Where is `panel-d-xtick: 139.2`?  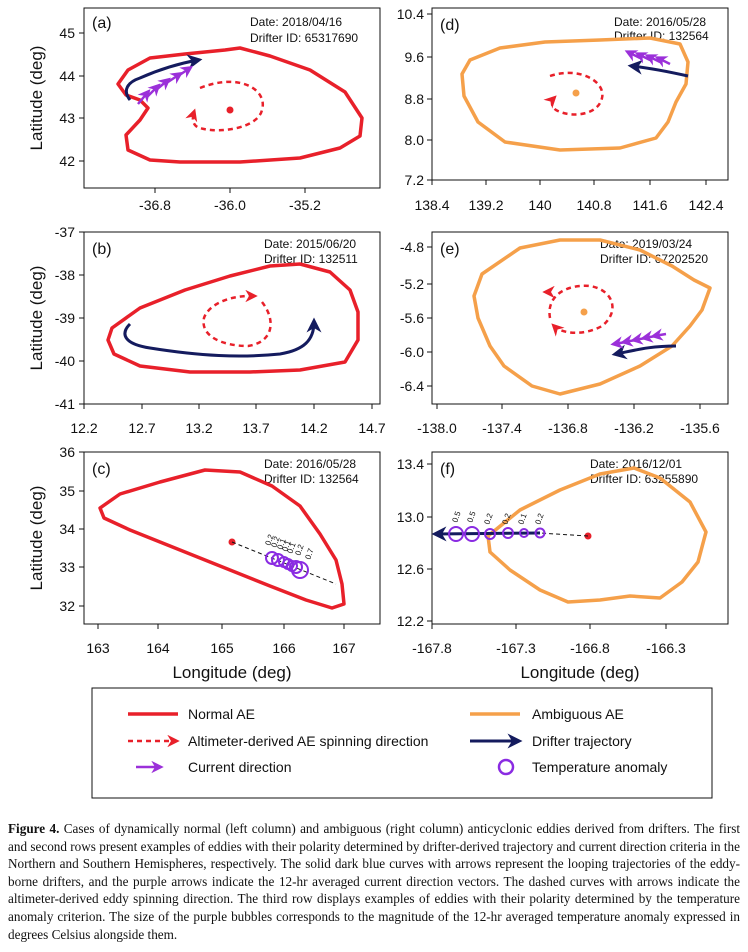 panel-d-xtick: 139.2 is located at coordinates (485, 205).